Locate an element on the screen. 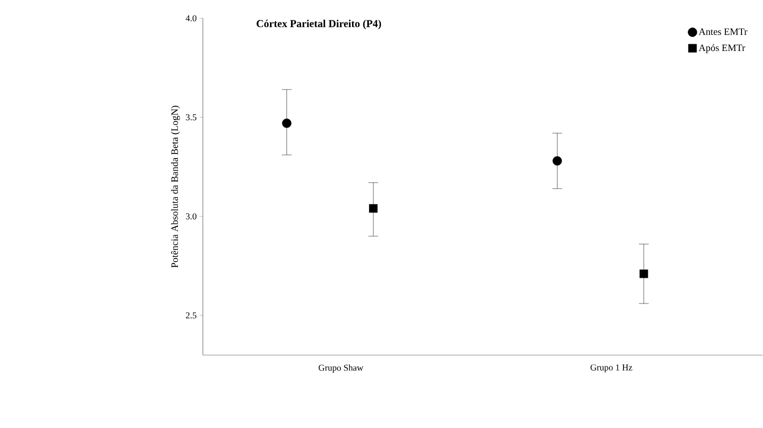 The width and height of the screenshot is (763, 428). chart-title: Córtex Parietal Direito (P4) is located at coordinates (319, 25).